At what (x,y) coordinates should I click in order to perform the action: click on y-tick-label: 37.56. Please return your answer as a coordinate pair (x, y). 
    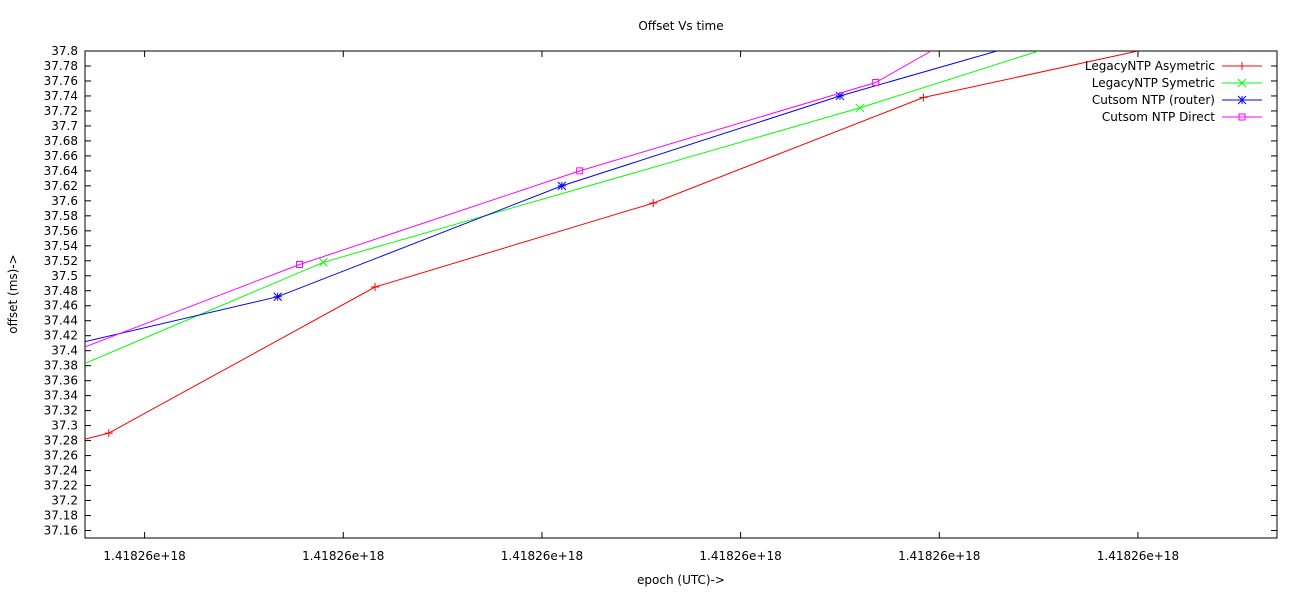
    Looking at the image, I should click on (61, 231).